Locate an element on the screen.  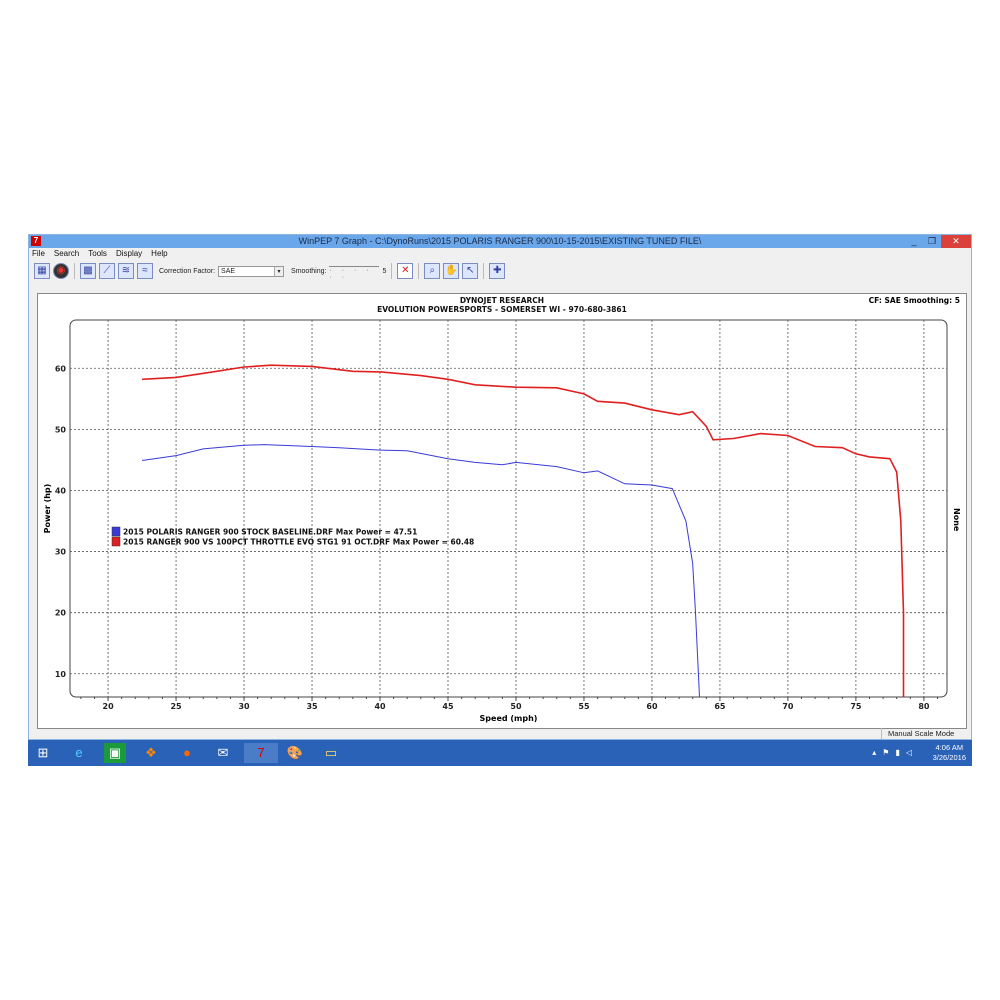
menu-help: Help is located at coordinates (159, 253).